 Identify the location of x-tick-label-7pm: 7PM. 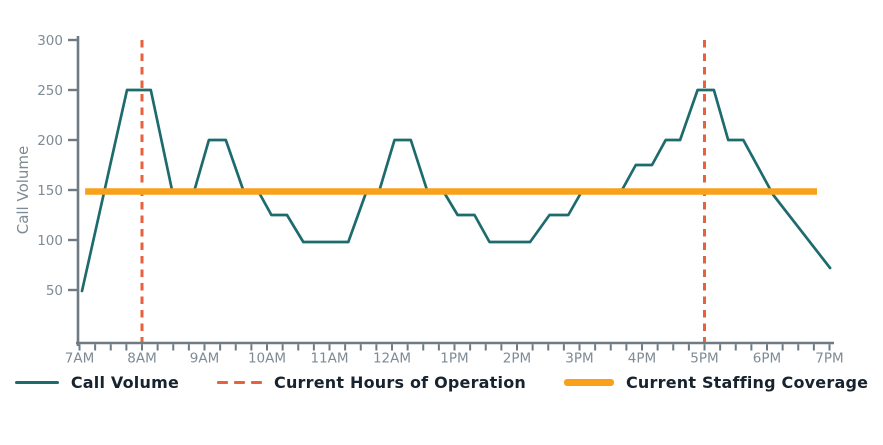
(829, 359).